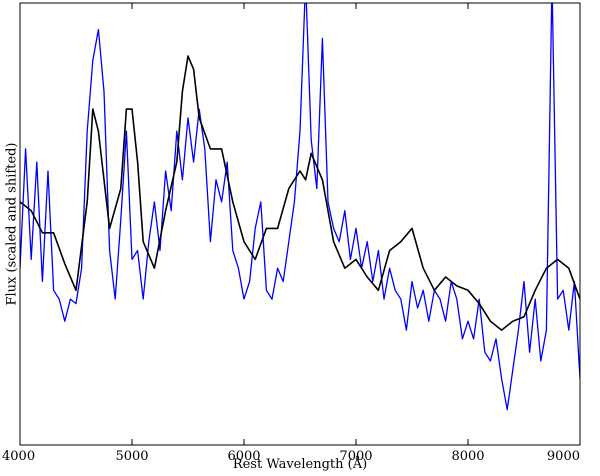 This screenshot has height=476, width=600. Describe the element at coordinates (243, 456) in the screenshot. I see `x-tick-label: 6000` at that location.